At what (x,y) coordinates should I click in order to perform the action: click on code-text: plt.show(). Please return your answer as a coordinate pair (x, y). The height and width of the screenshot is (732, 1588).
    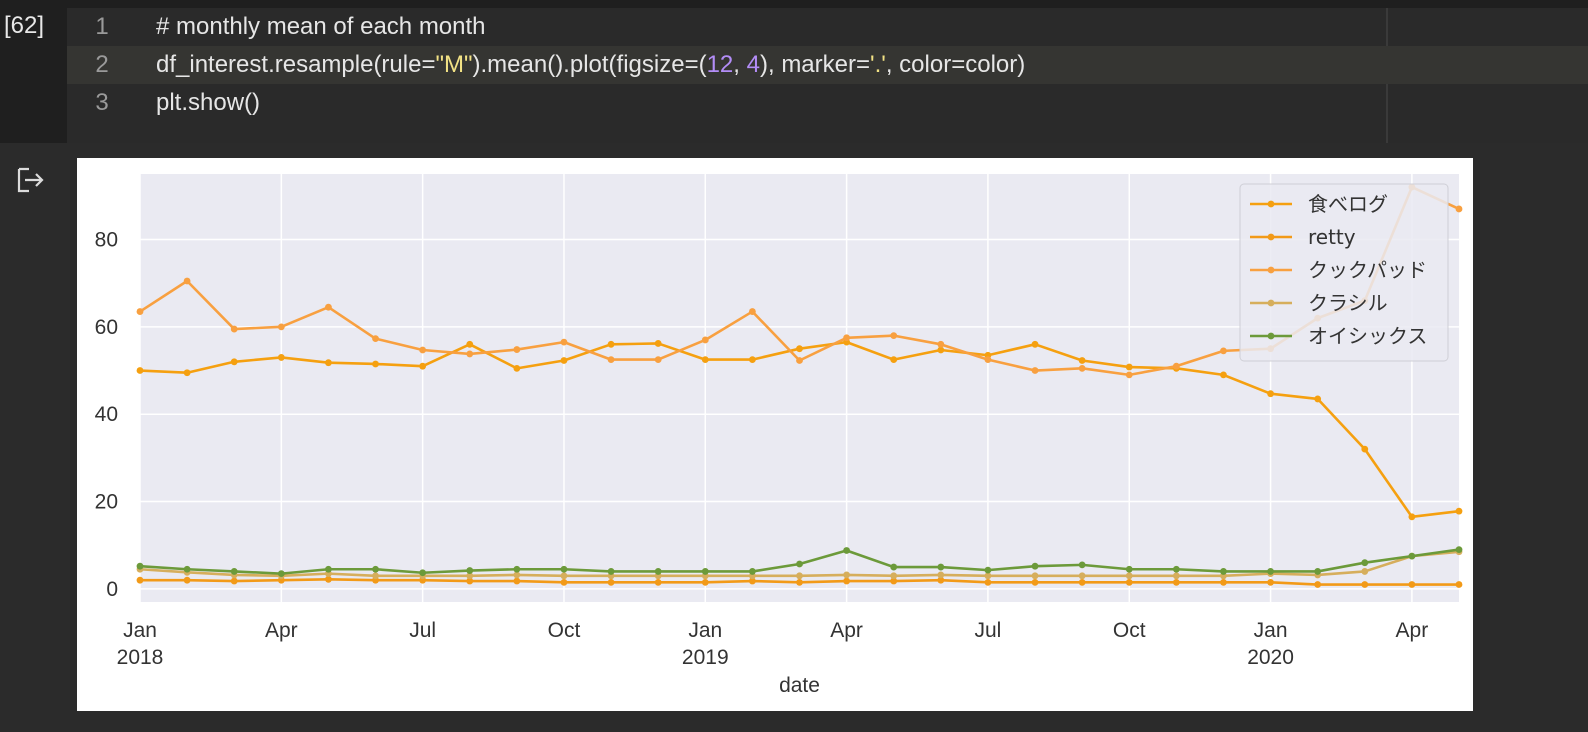
    Looking at the image, I should click on (208, 102).